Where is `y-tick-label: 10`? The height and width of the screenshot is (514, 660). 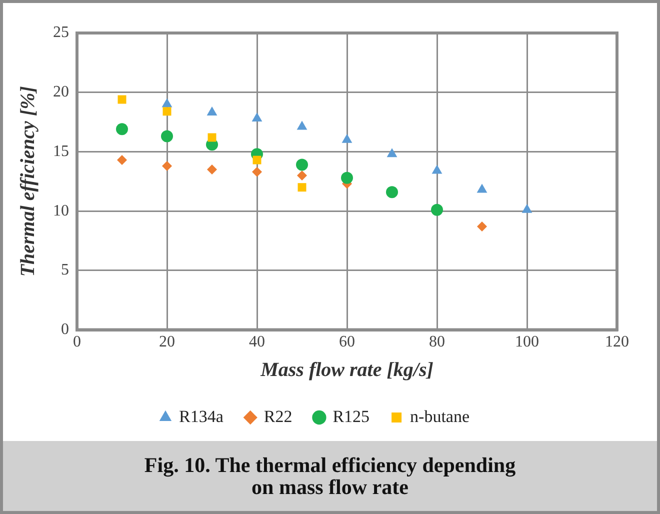 y-tick-label: 10 is located at coordinates (61, 211).